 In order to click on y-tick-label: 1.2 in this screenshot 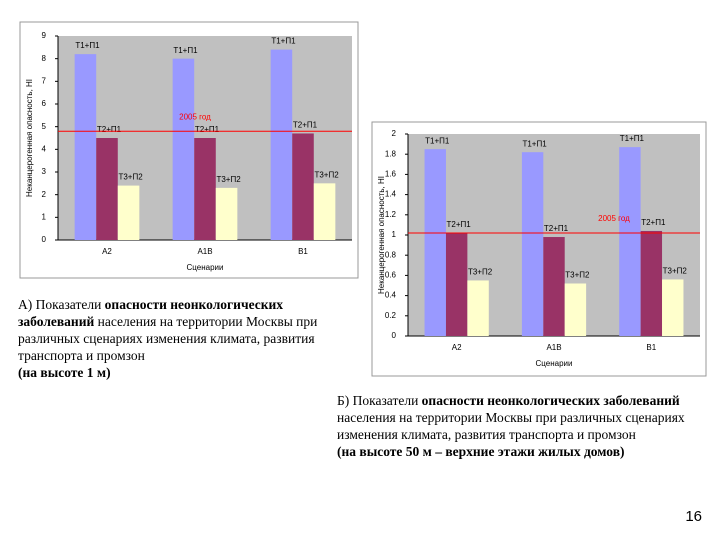, I will do `click(391, 214)`.